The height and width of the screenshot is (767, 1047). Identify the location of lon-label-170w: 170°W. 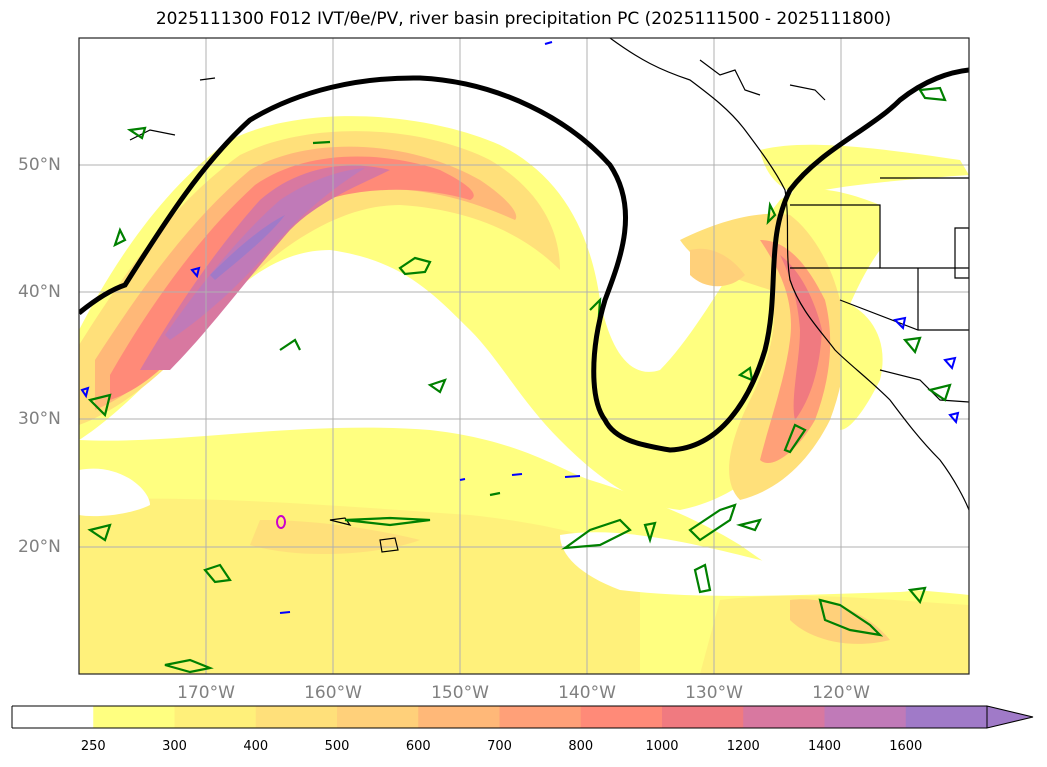
(206, 693).